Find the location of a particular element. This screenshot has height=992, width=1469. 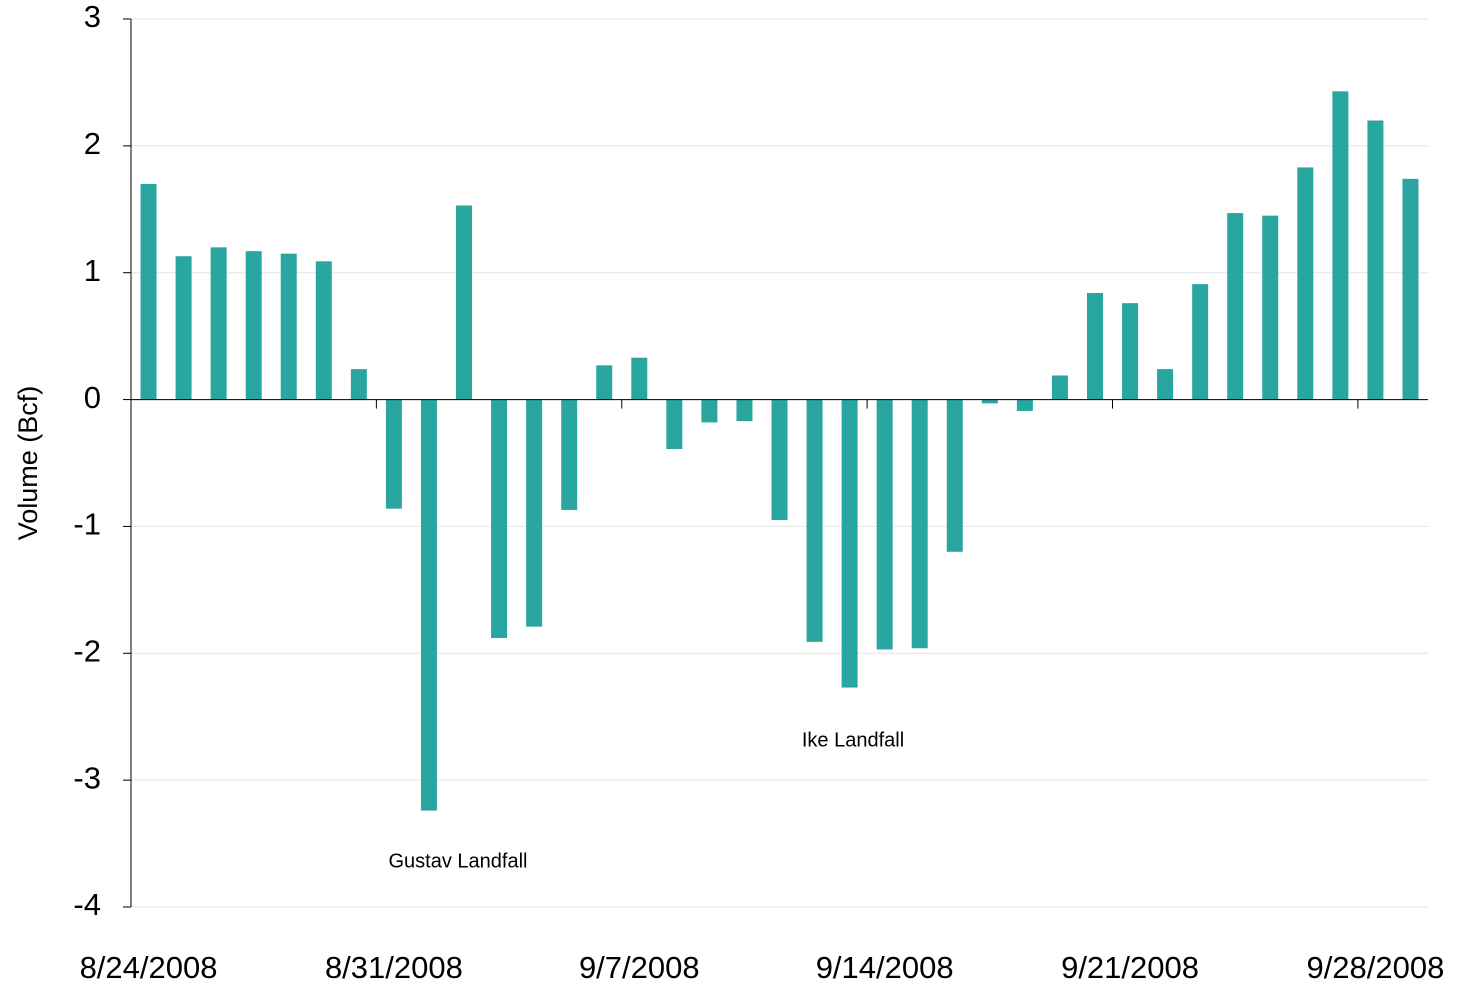

annotation: Gustav Landfall is located at coordinates (458, 861).